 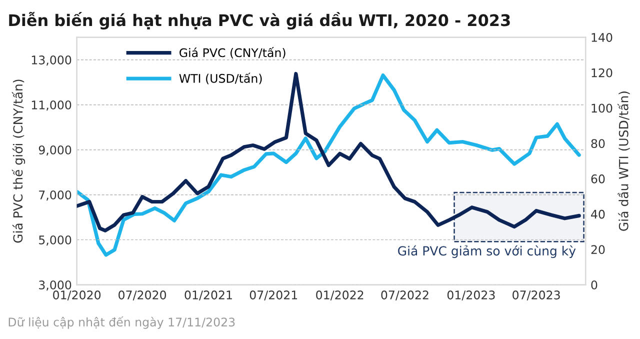 What do you see at coordinates (340, 295) in the screenshot?
I see `x-tick-label: 01/2022` at bounding box center [340, 295].